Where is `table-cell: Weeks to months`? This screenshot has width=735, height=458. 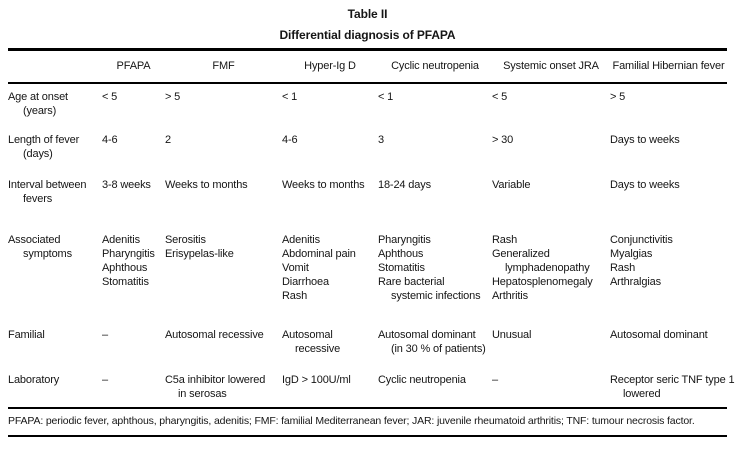 table-cell: Weeks to months is located at coordinates (330, 199).